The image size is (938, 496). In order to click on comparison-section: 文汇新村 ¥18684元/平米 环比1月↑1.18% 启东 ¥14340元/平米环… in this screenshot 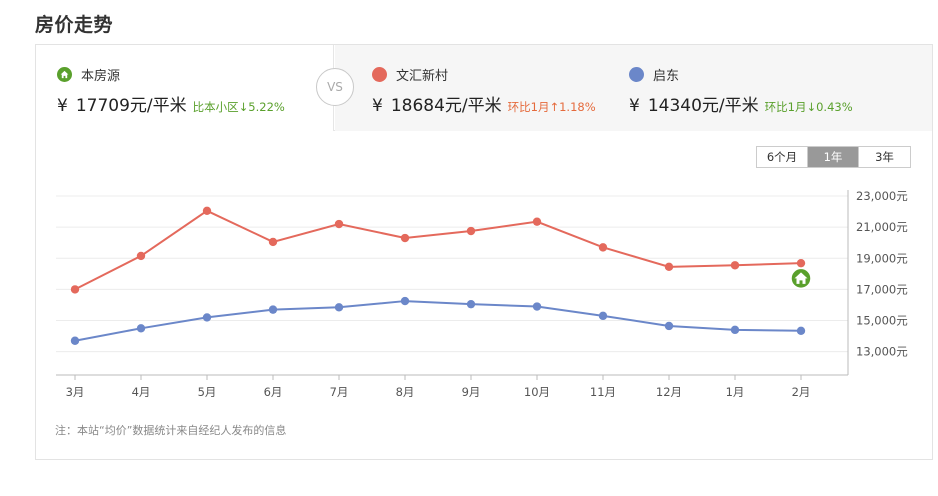, I will do `click(633, 88)`.